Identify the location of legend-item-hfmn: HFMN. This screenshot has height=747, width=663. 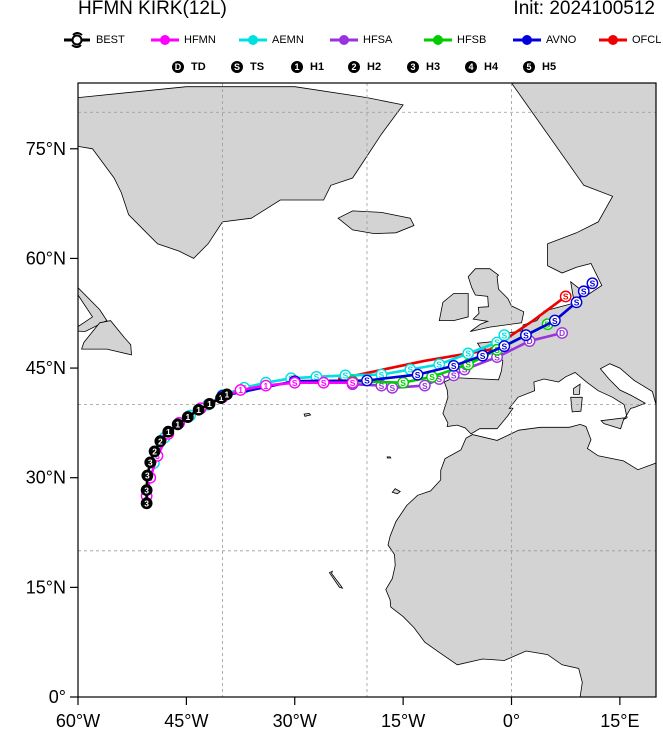
(183, 40).